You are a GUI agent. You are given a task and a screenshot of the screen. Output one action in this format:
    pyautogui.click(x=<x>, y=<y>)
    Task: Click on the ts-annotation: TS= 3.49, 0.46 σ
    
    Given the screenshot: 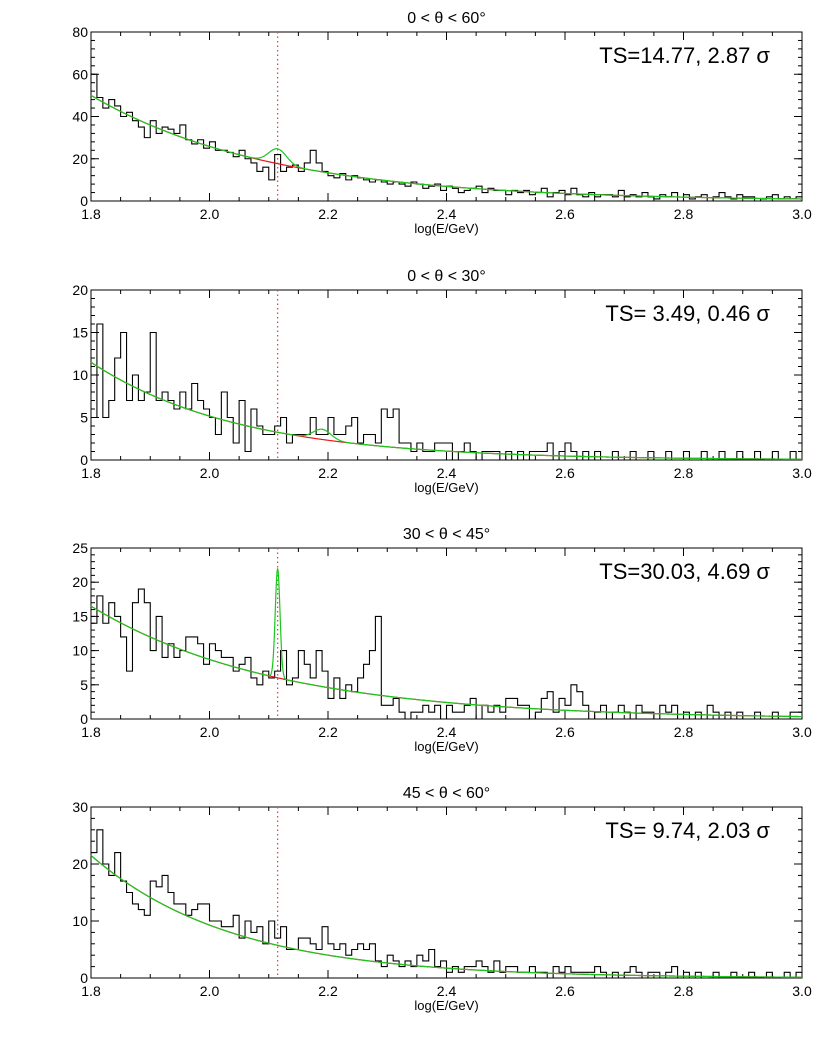 What is the action you would take?
    pyautogui.click(x=687, y=313)
    